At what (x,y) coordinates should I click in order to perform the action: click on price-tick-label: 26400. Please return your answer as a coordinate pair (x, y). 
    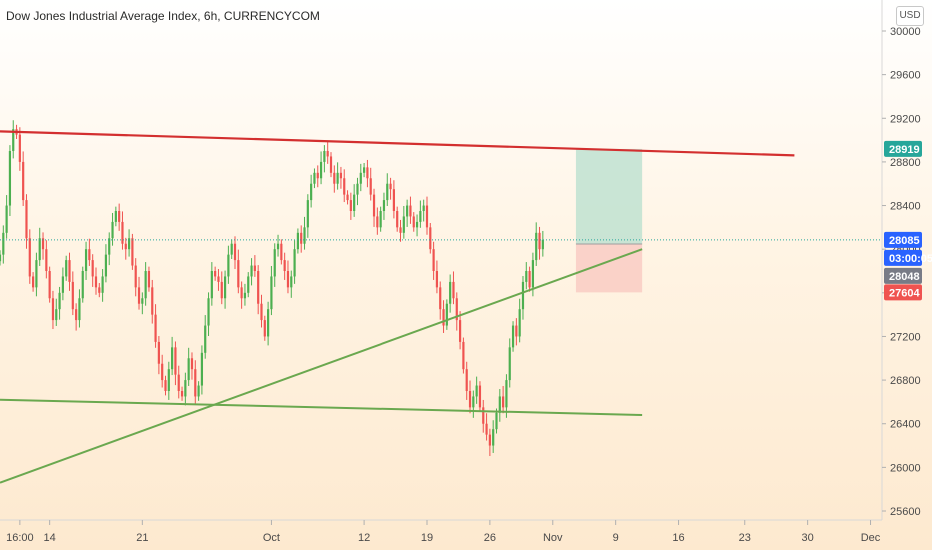
    Looking at the image, I should click on (905, 425).